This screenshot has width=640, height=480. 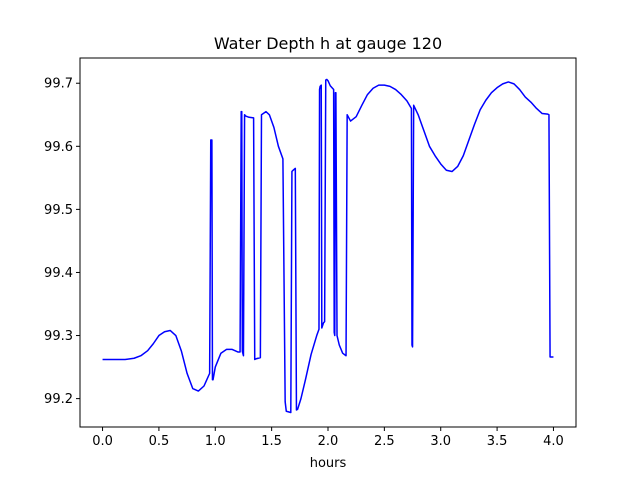 What do you see at coordinates (384, 441) in the screenshot?
I see `x-tick-label: 2.5` at bounding box center [384, 441].